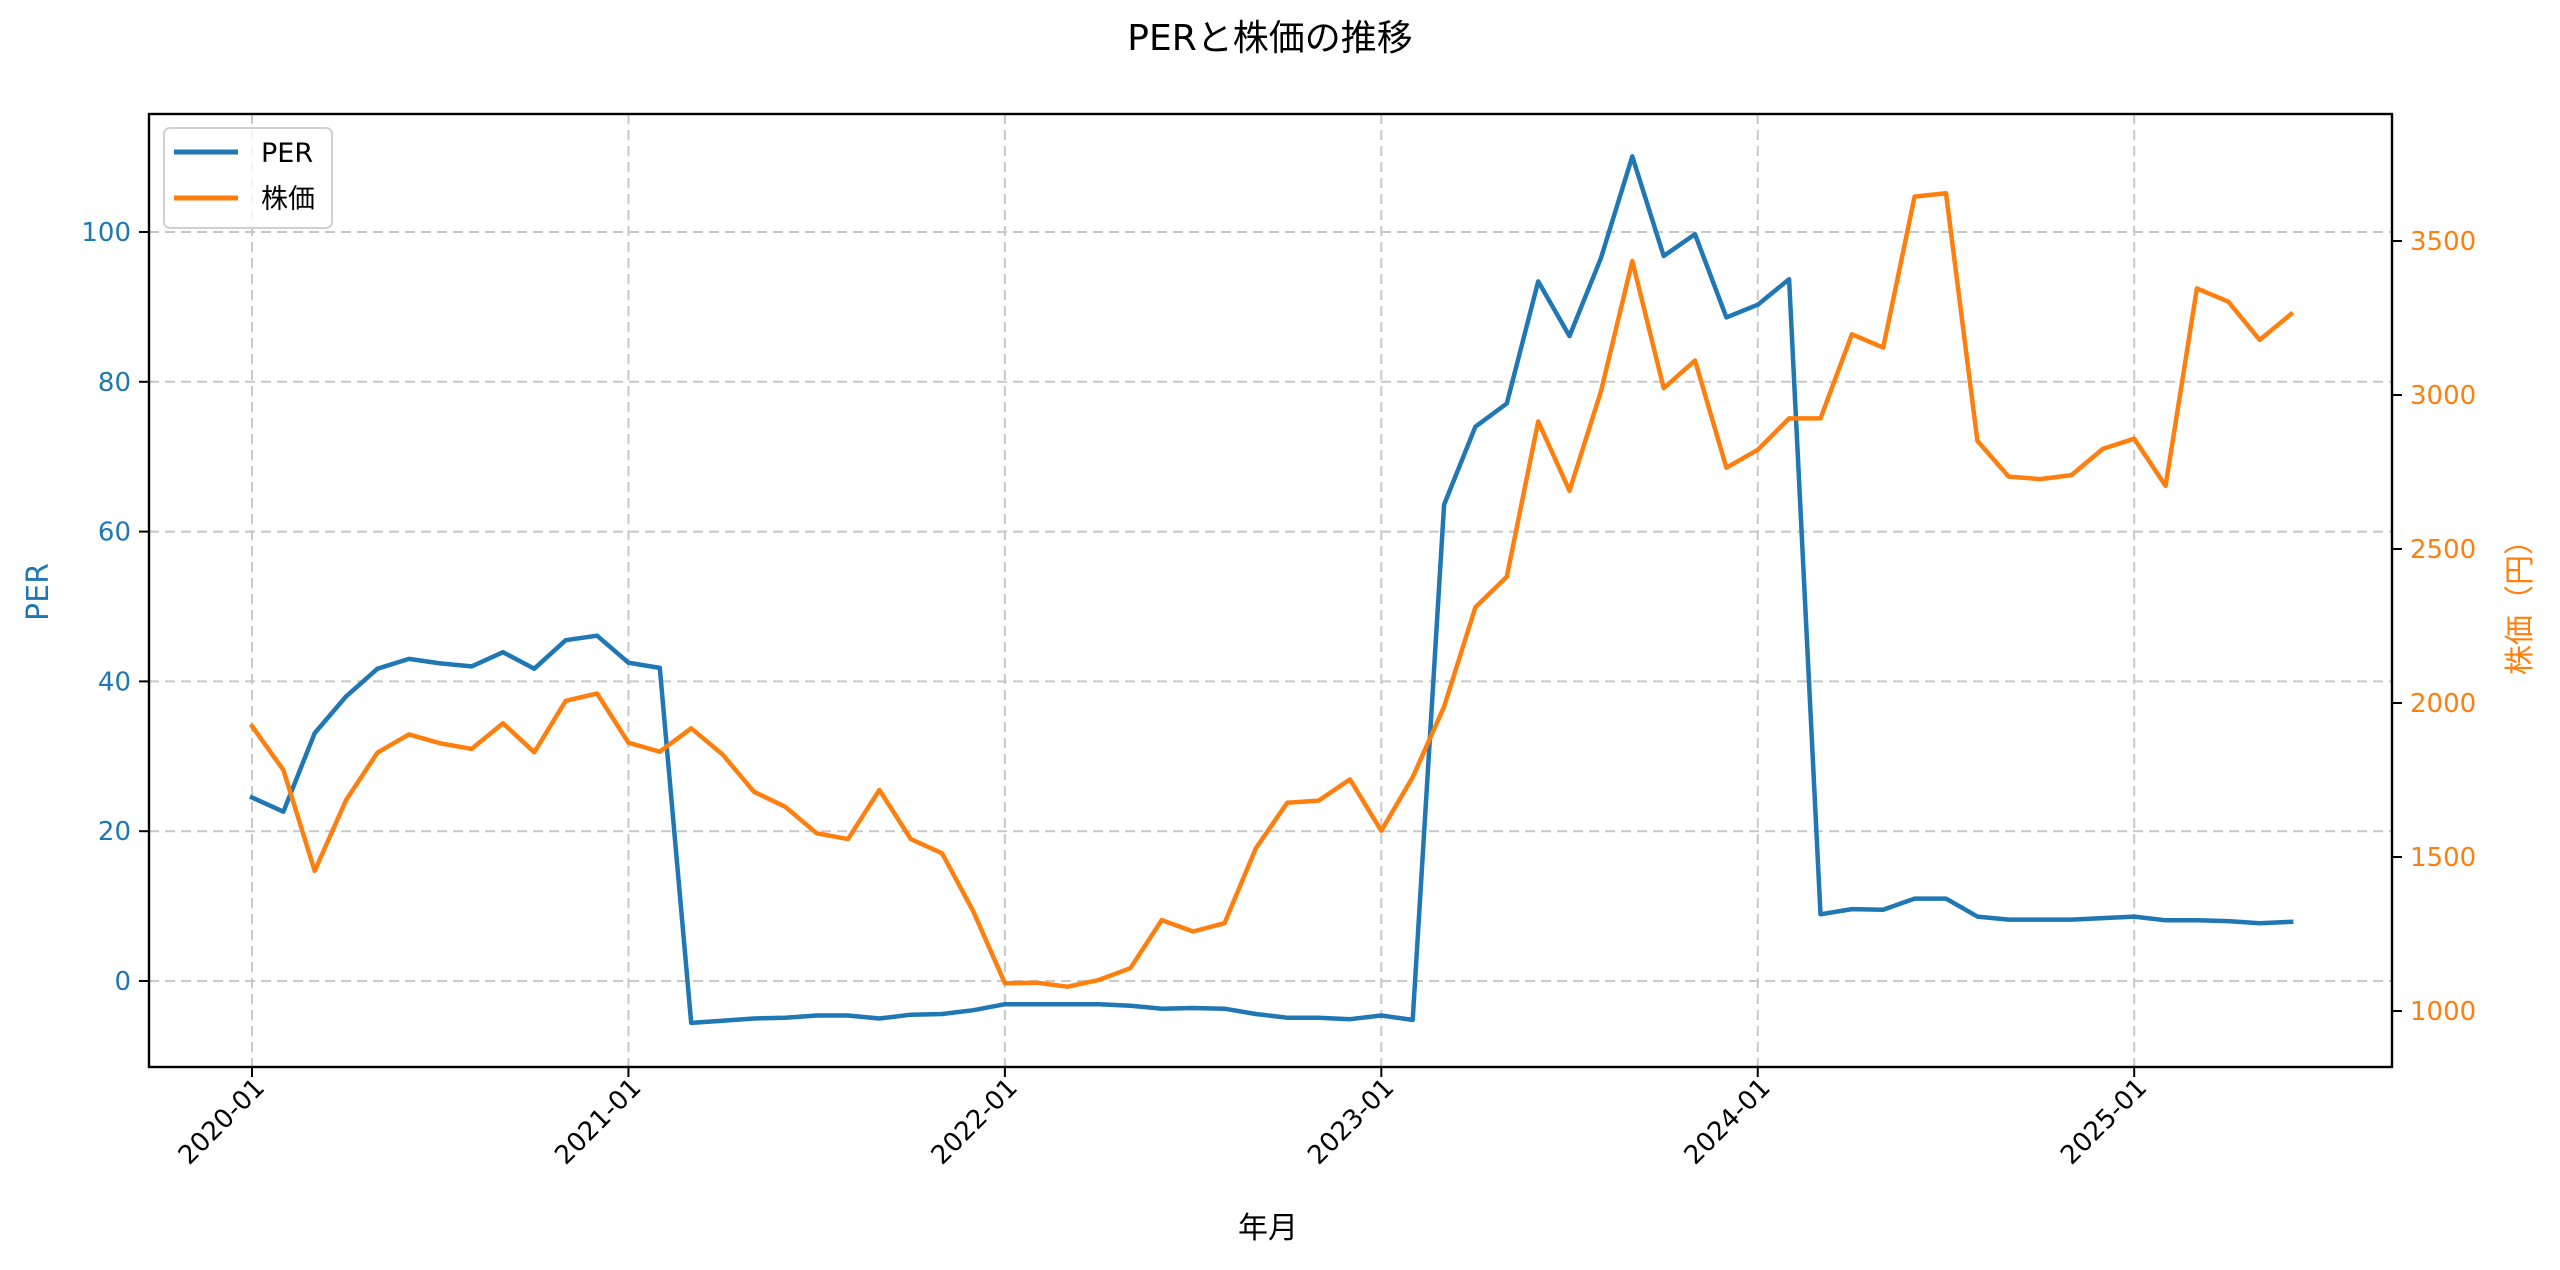  What do you see at coordinates (2443, 550) in the screenshot?
I see `y-tick-label-right: 2500` at bounding box center [2443, 550].